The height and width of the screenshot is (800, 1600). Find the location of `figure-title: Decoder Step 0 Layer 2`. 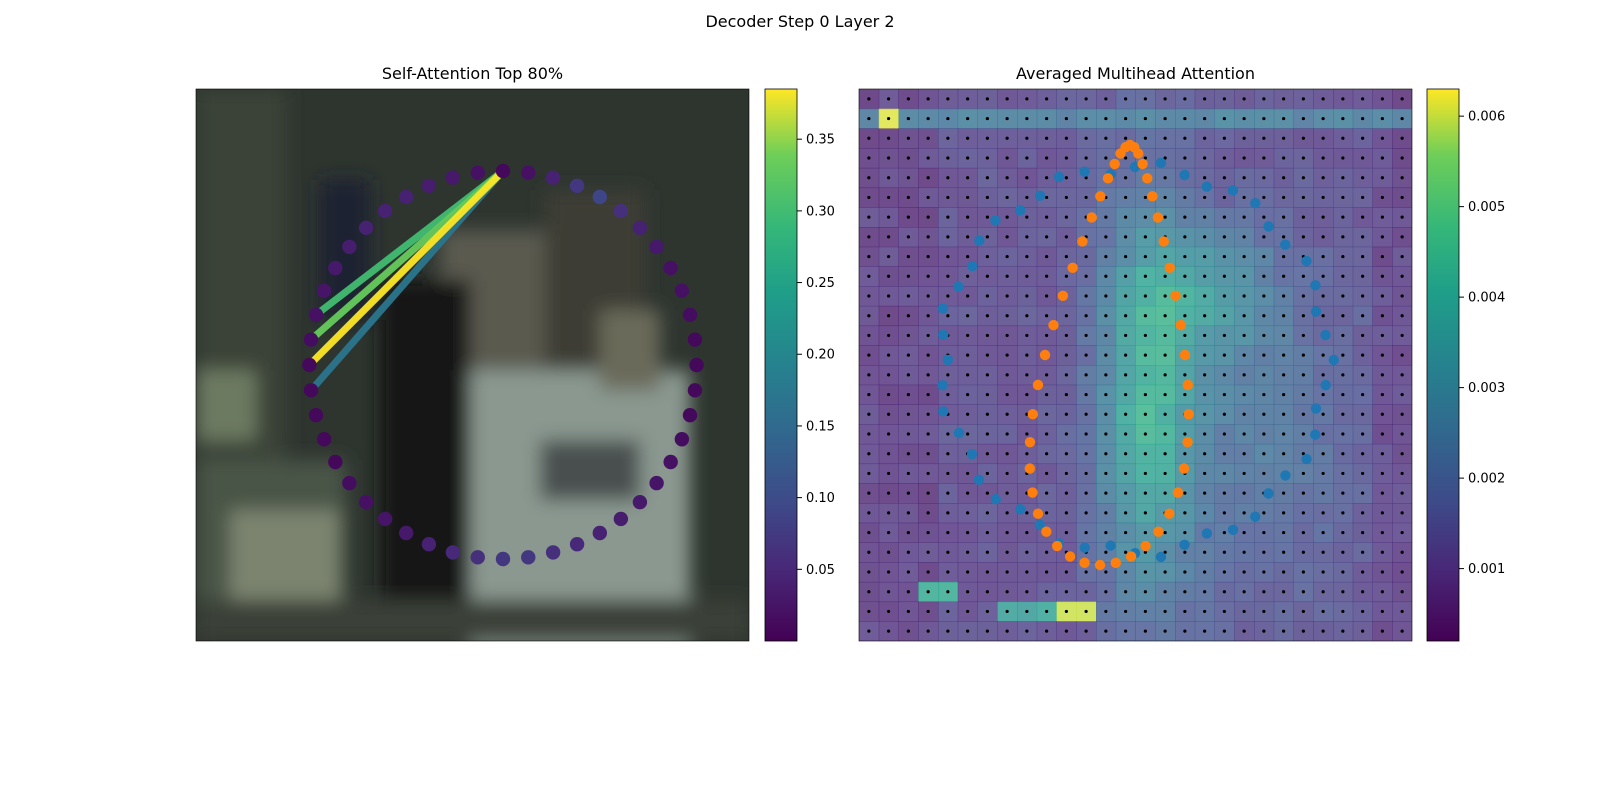

figure-title: Decoder Step 0 Layer 2 is located at coordinates (800, 21).